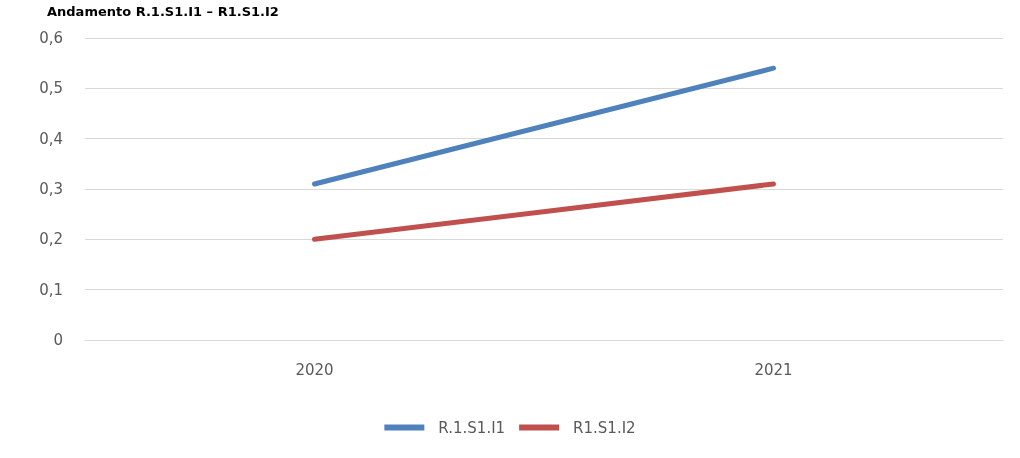  I want to click on y-tick-label: 0,1, so click(51, 289).